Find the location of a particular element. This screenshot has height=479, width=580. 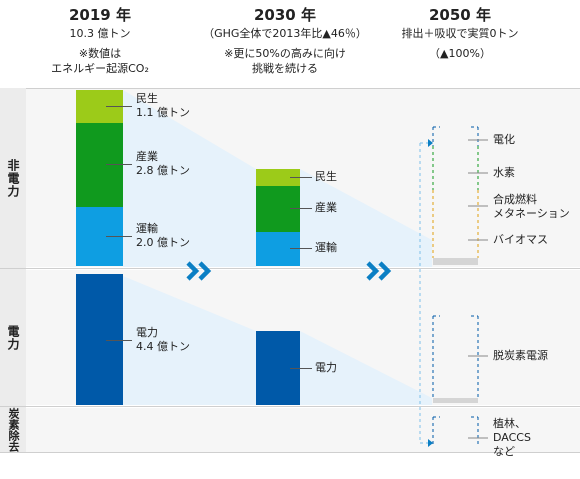

row-label-power: 電力 is located at coordinates (13, 337).